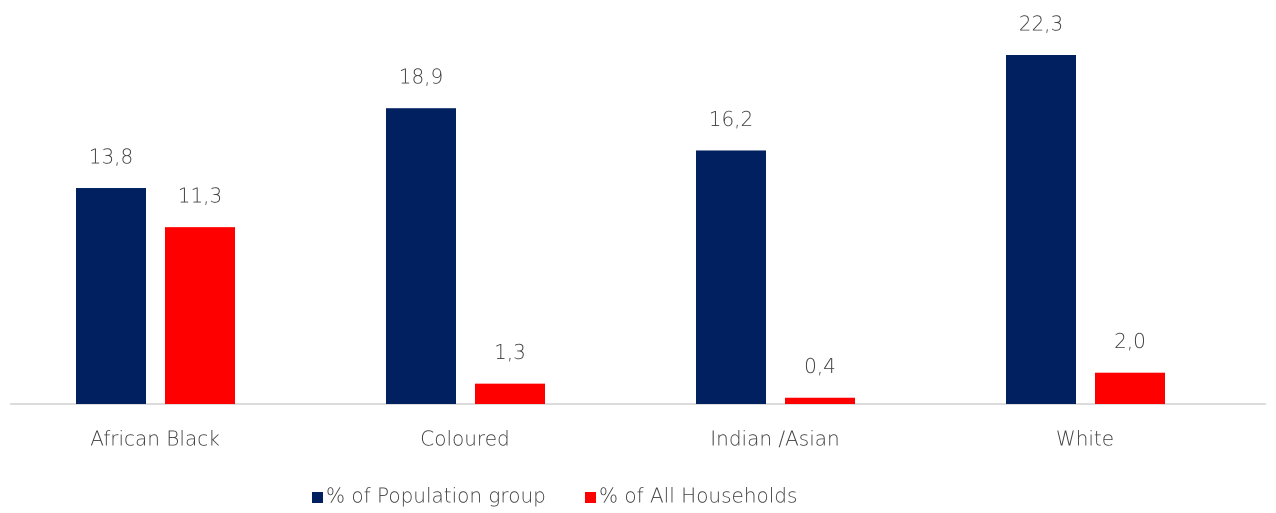 The width and height of the screenshot is (1276, 513). I want to click on data-label: 11,3, so click(200, 196).